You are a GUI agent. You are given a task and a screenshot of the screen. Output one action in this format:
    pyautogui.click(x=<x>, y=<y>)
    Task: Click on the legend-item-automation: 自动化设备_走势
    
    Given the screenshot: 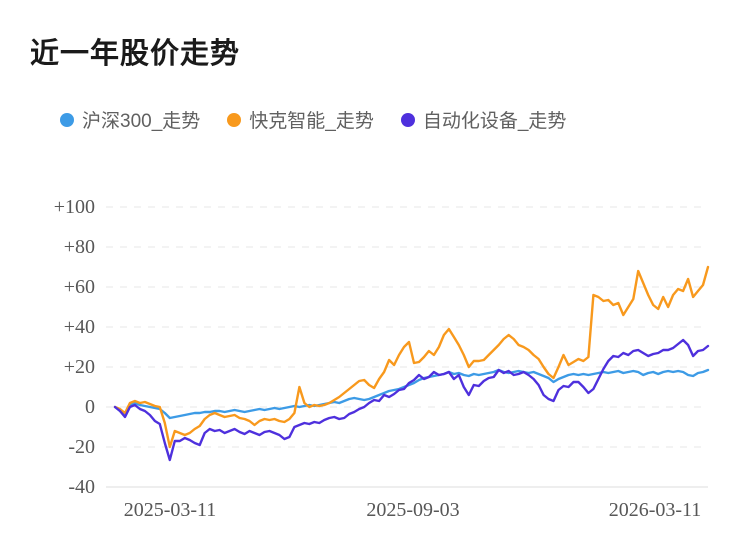 What is the action you would take?
    pyautogui.click(x=483, y=119)
    